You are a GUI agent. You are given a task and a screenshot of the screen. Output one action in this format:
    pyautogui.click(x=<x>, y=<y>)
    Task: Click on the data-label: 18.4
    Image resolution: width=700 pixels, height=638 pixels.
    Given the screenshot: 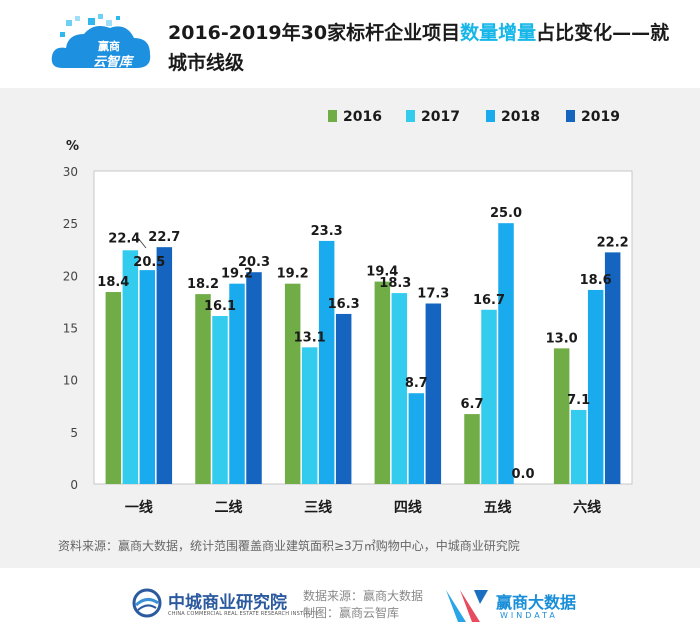 What is the action you would take?
    pyautogui.click(x=113, y=282)
    